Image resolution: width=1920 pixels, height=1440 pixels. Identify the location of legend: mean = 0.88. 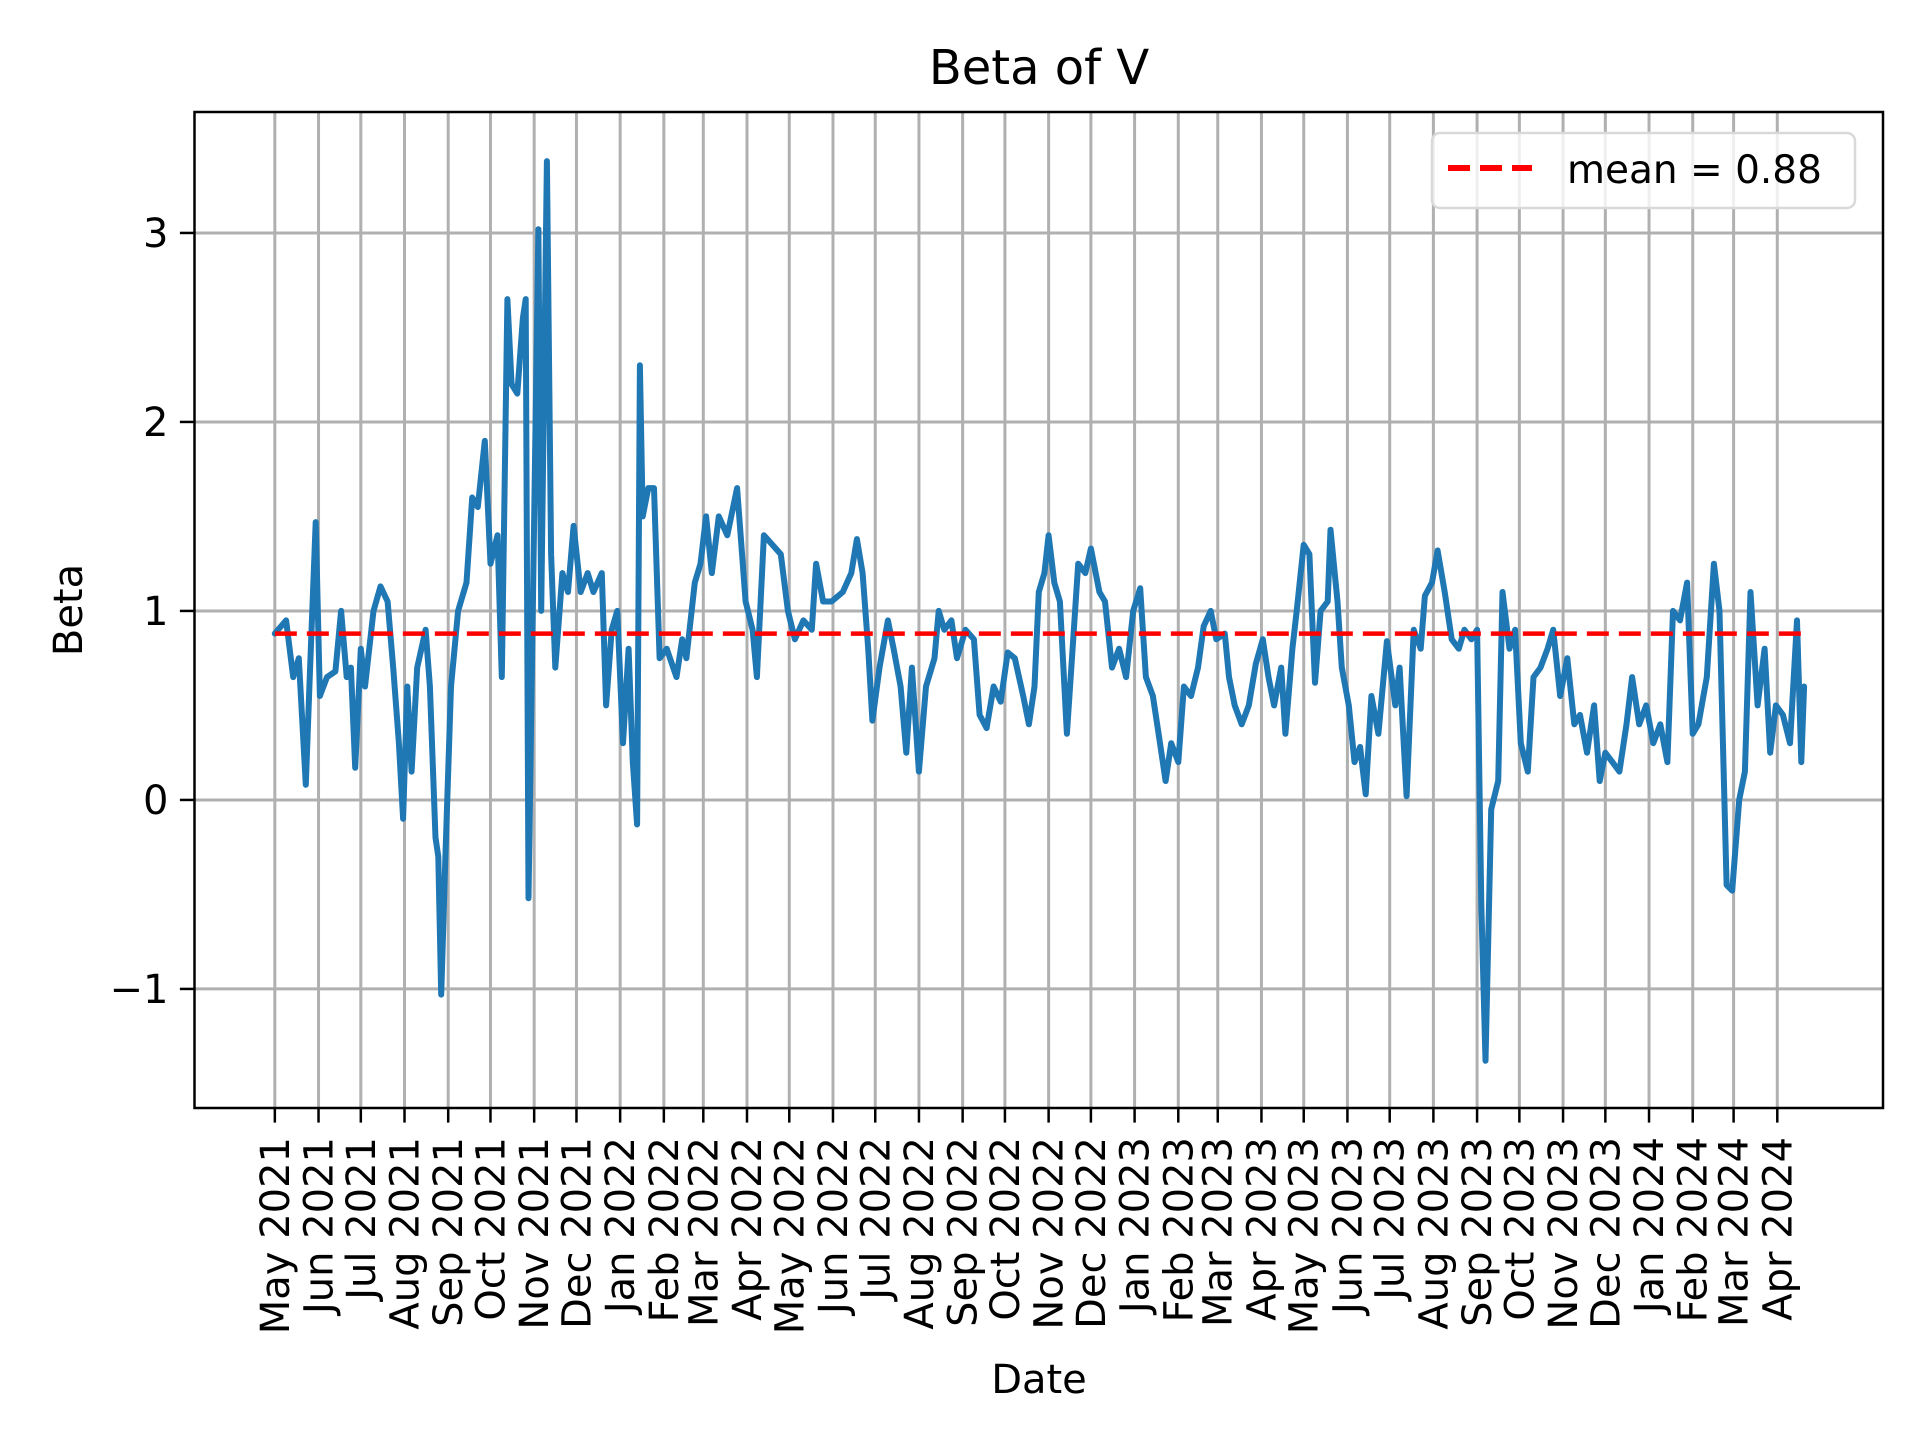
(1643, 170).